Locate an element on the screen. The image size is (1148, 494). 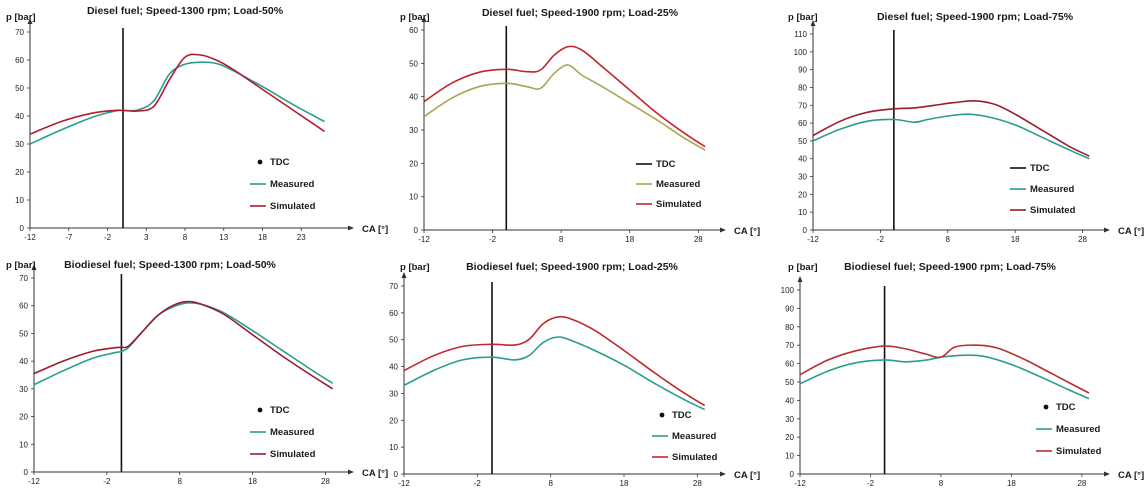
y-tick-label: 80 is located at coordinates (802, 87).